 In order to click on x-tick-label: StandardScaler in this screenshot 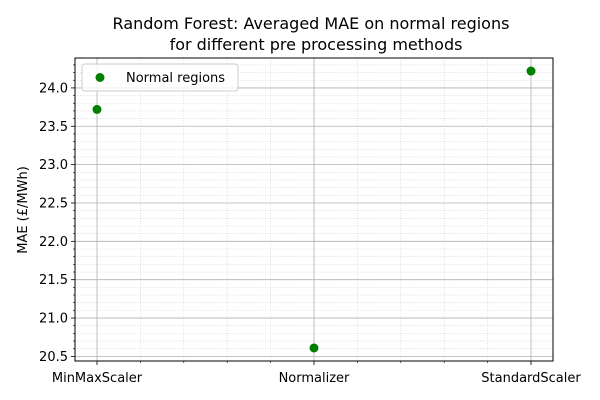, I will do `click(531, 378)`.